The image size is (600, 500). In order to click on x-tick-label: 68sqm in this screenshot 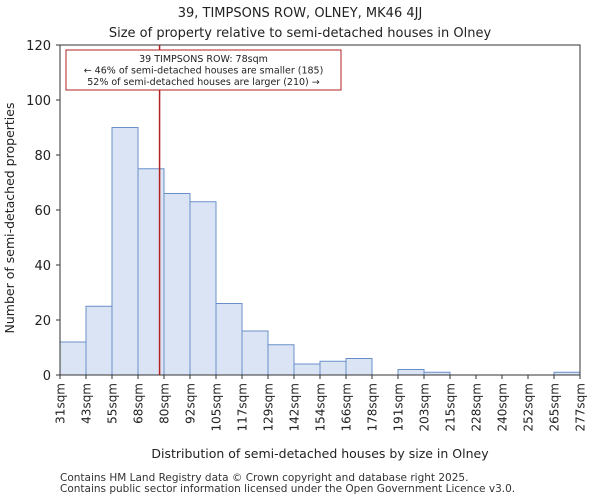, I will do `click(139, 403)`.